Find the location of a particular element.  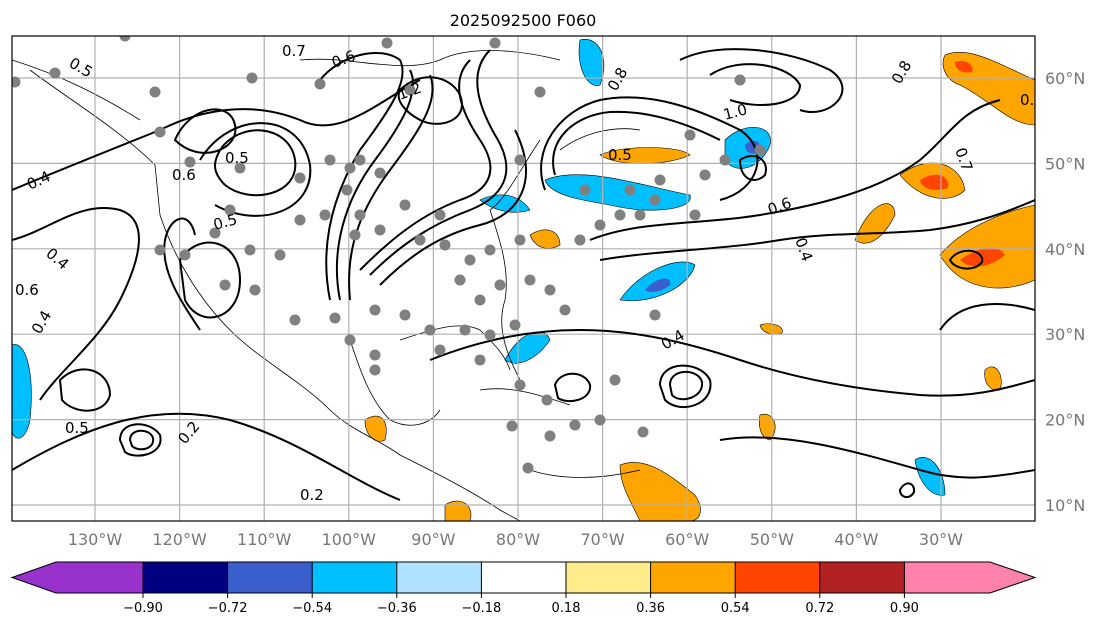

longitude-label: 70°W is located at coordinates (603, 539).